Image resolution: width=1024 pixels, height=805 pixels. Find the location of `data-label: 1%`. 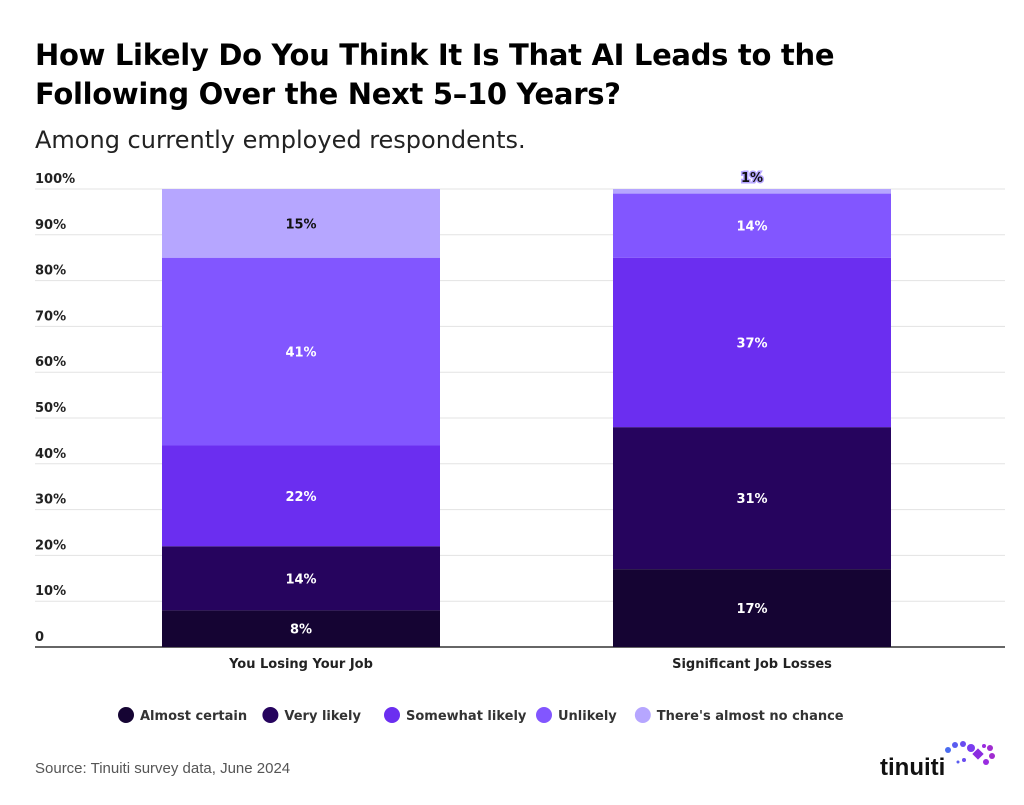

data-label: 1% is located at coordinates (752, 178).